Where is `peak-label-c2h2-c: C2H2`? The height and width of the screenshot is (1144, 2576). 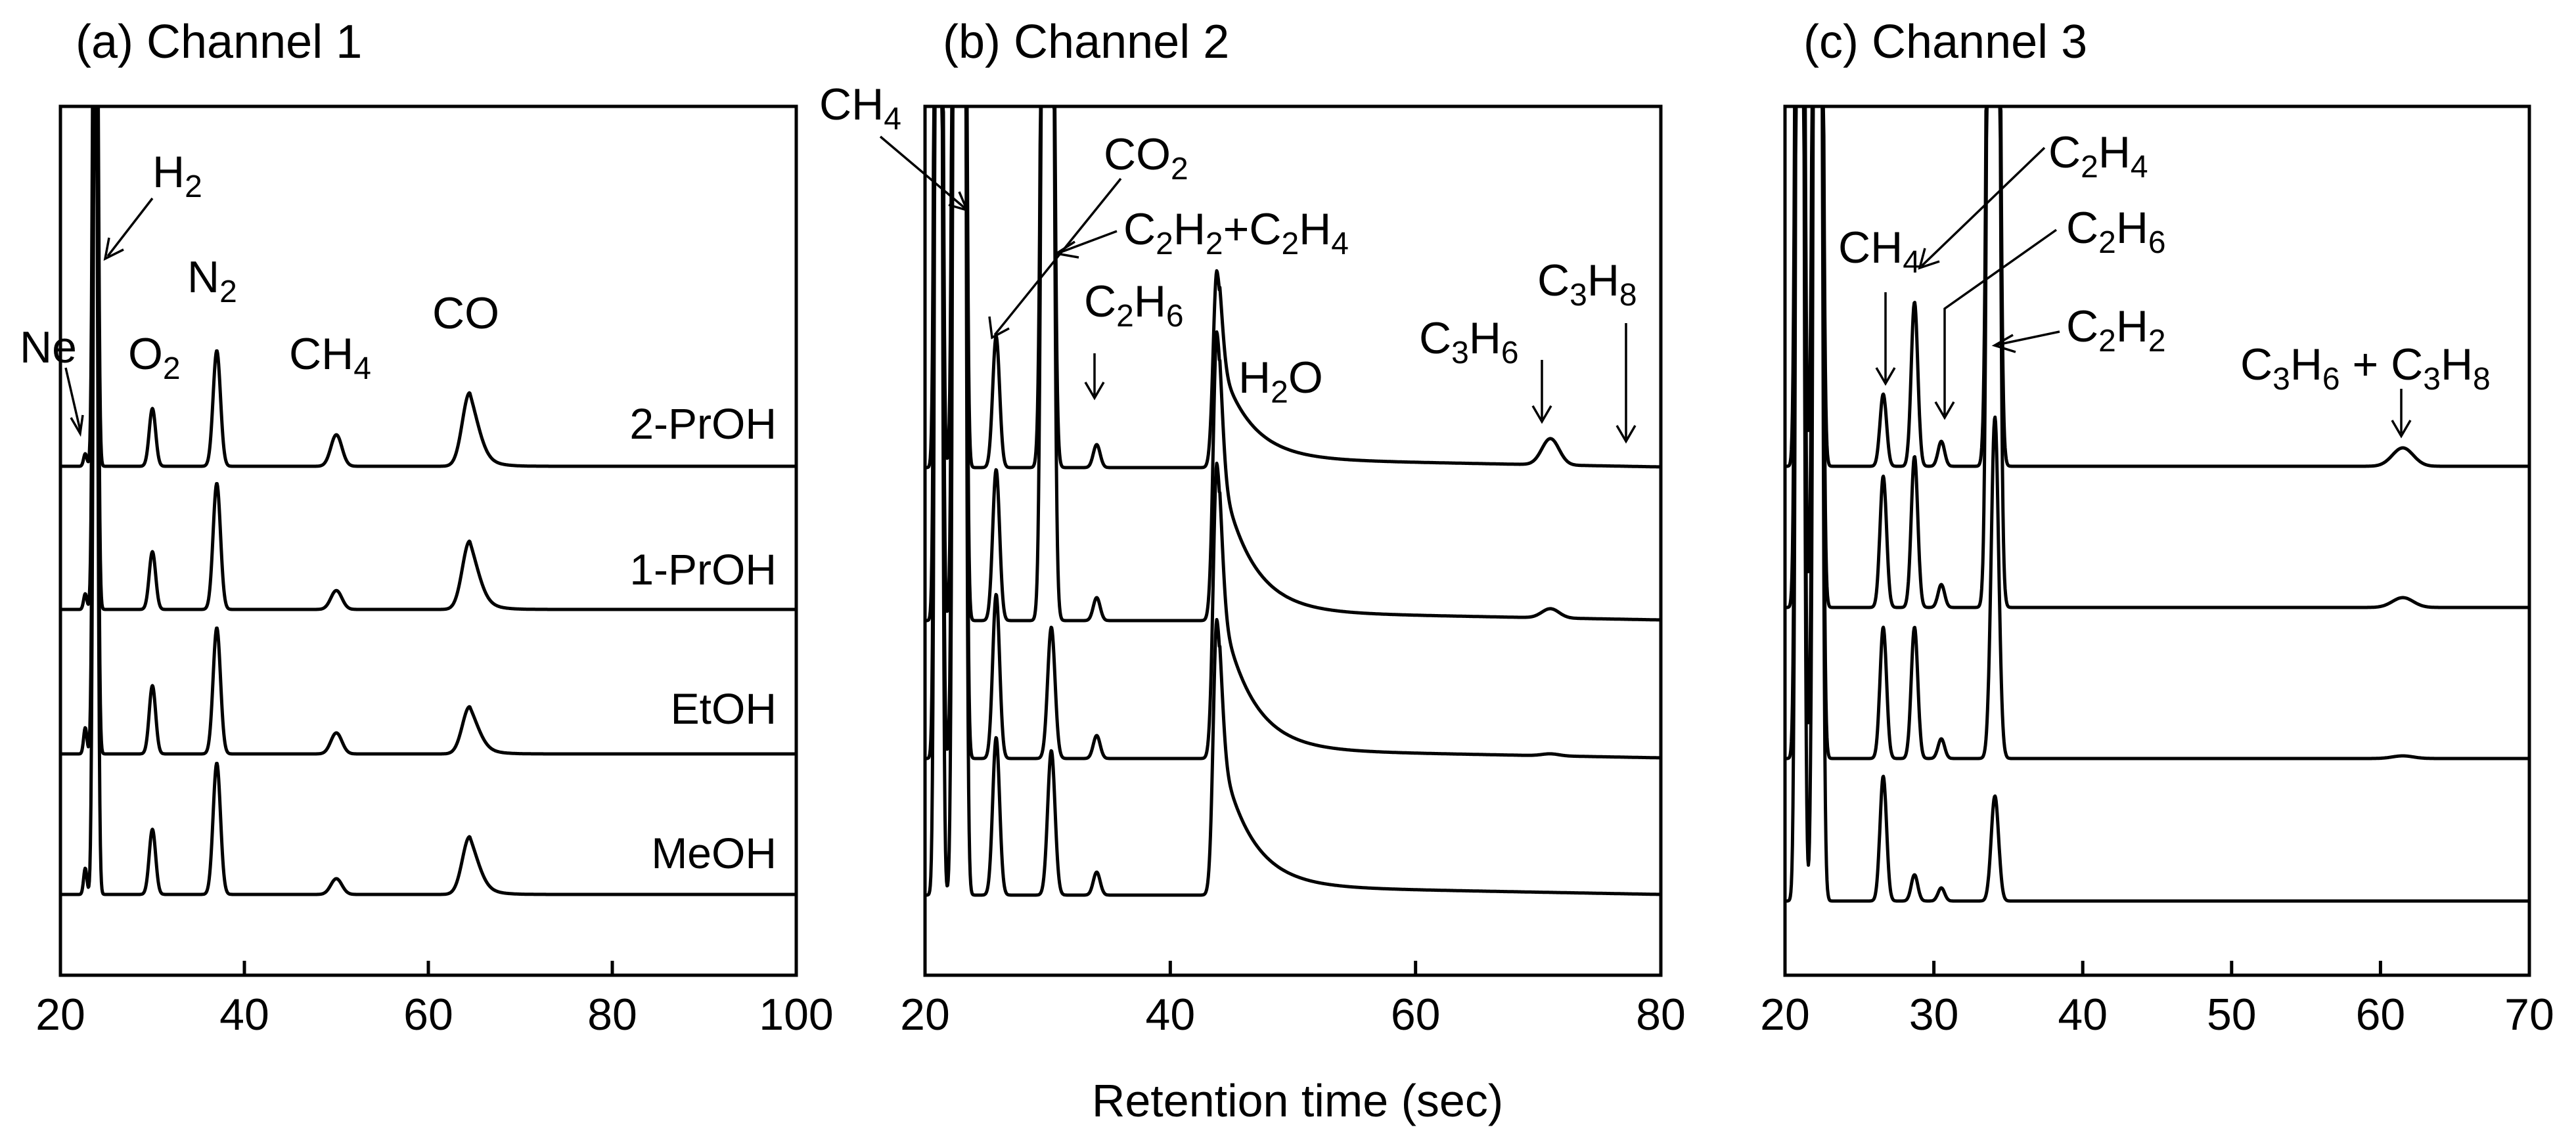 peak-label-c2h2-c: C2H2 is located at coordinates (2116, 330).